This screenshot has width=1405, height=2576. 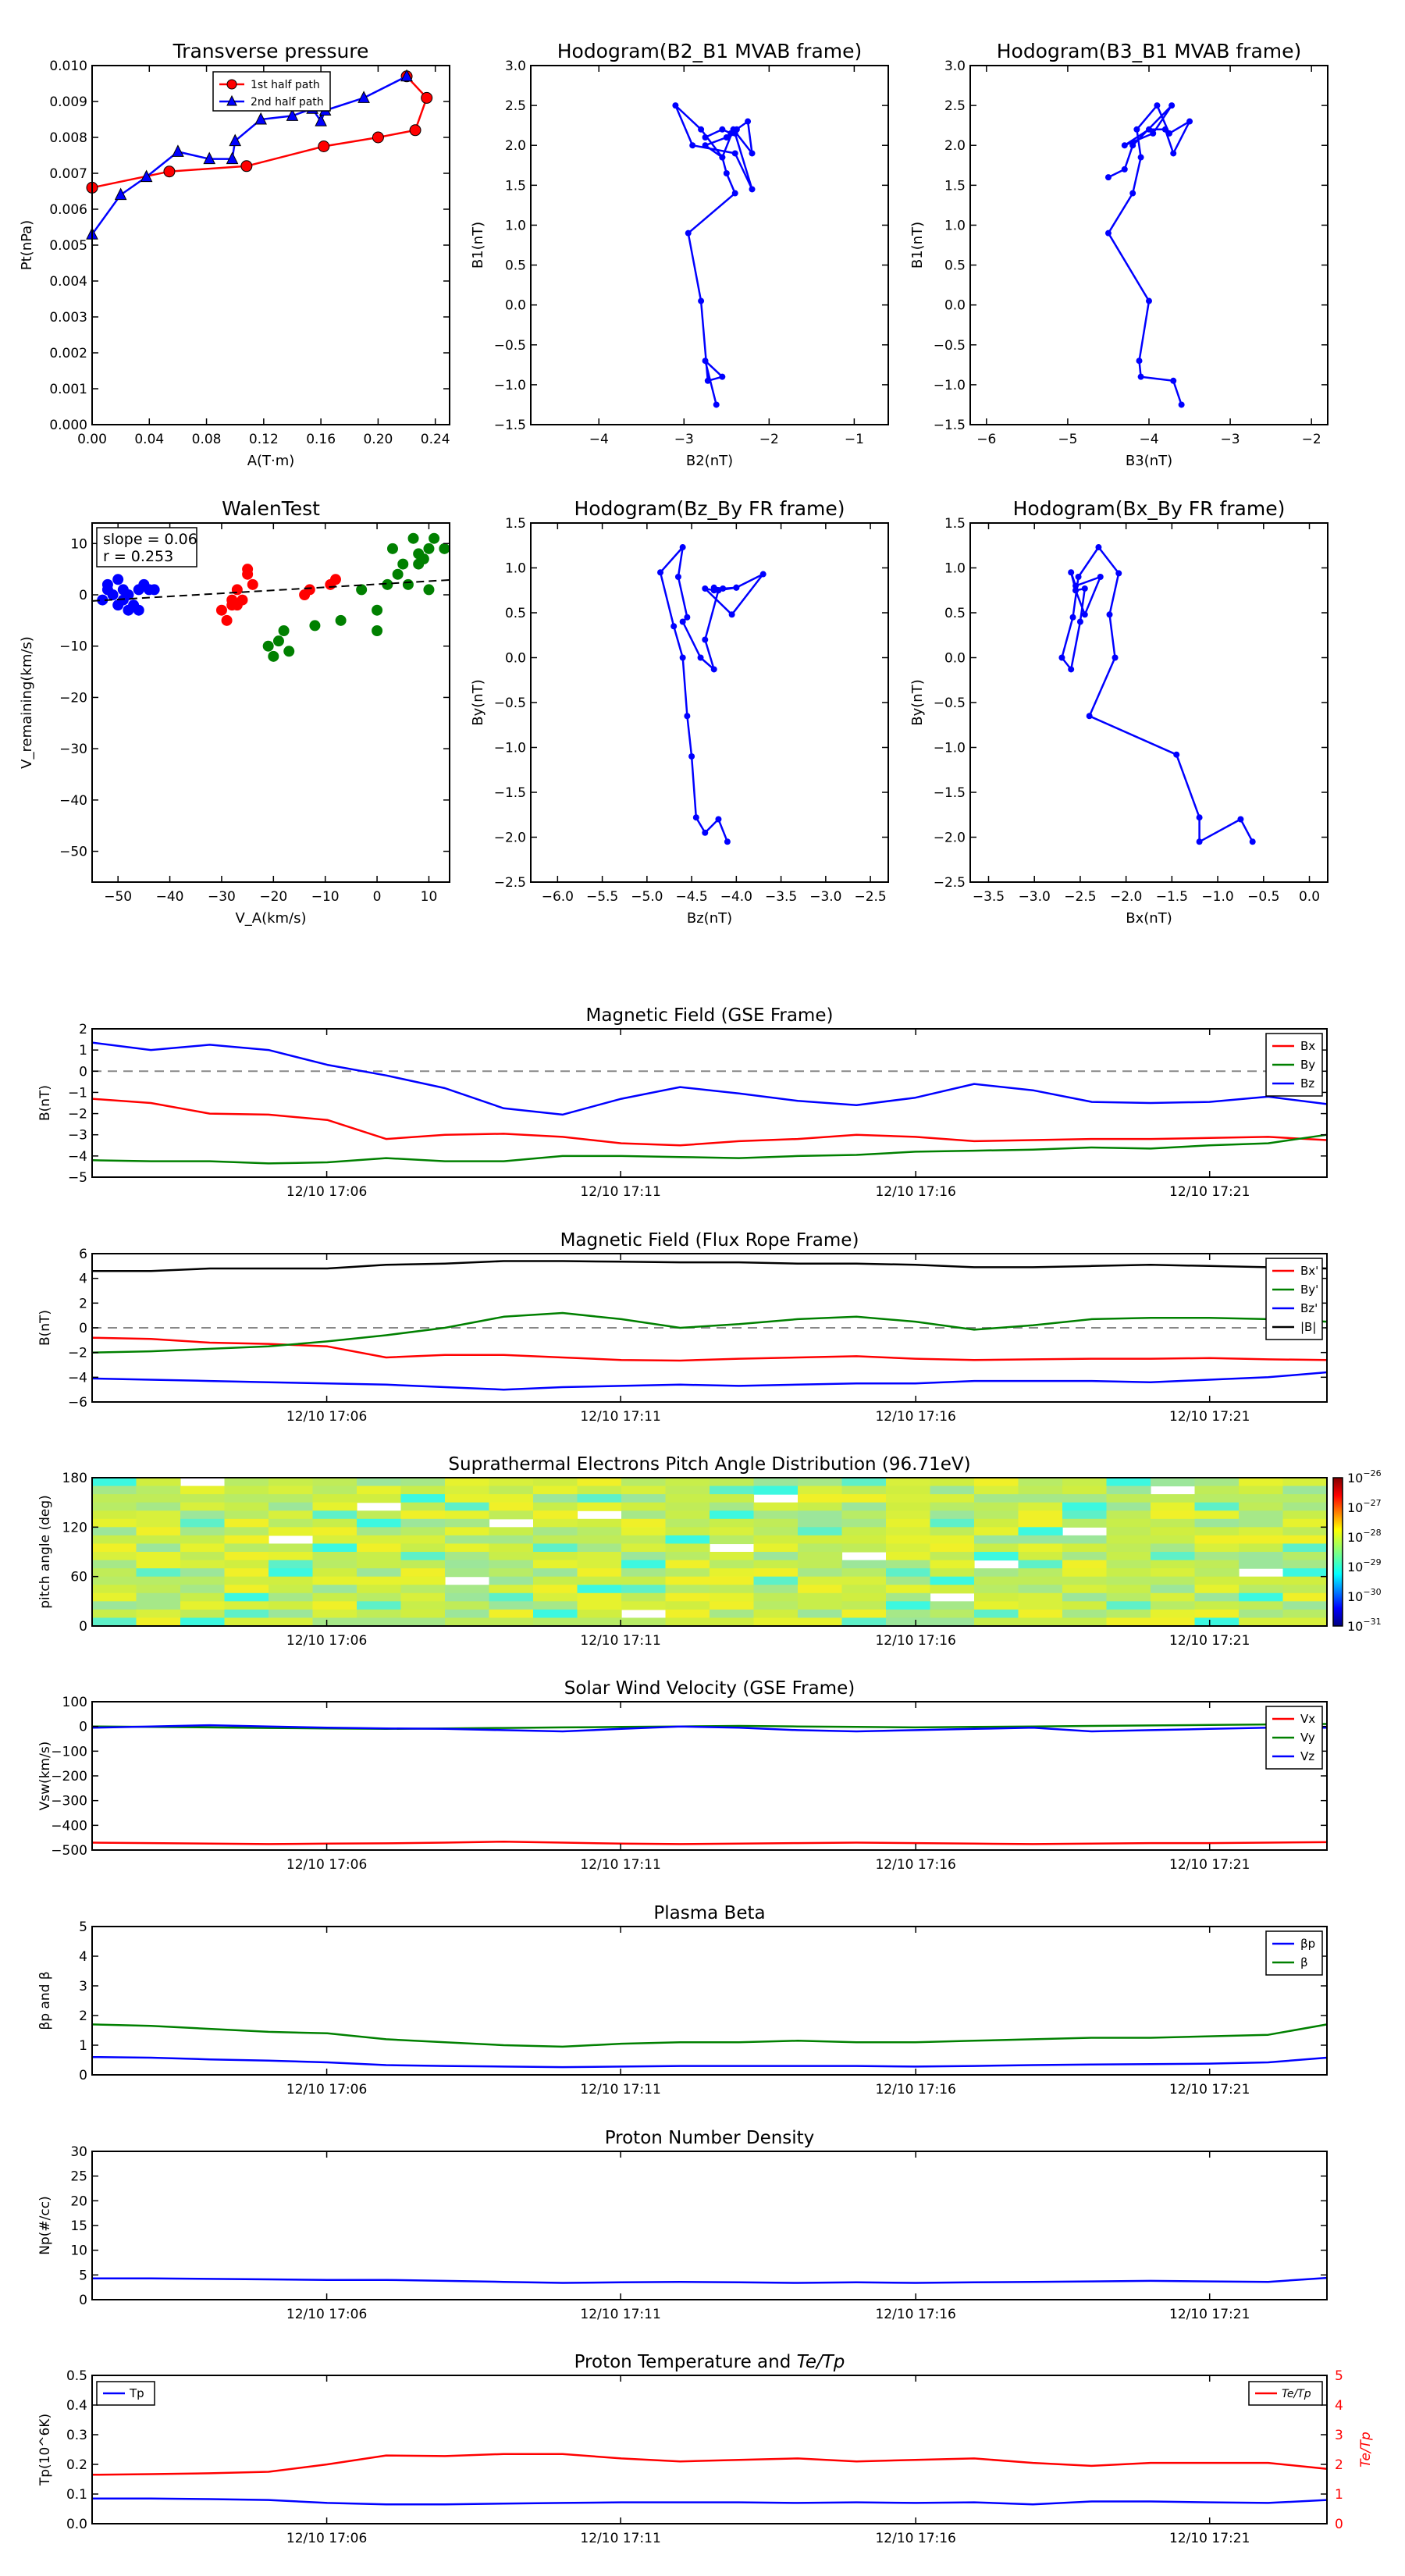 What do you see at coordinates (83, 2046) in the screenshot?
I see `y-tick-label: 1` at bounding box center [83, 2046].